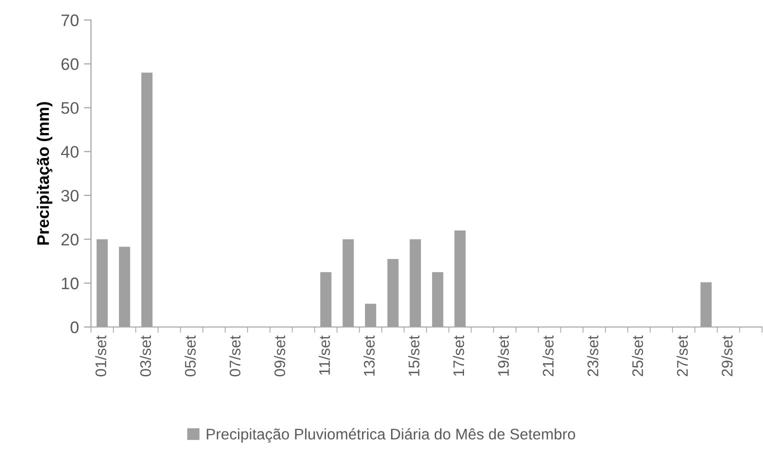 This screenshot has width=763, height=461. I want to click on y-tick-label: 30, so click(70, 196).